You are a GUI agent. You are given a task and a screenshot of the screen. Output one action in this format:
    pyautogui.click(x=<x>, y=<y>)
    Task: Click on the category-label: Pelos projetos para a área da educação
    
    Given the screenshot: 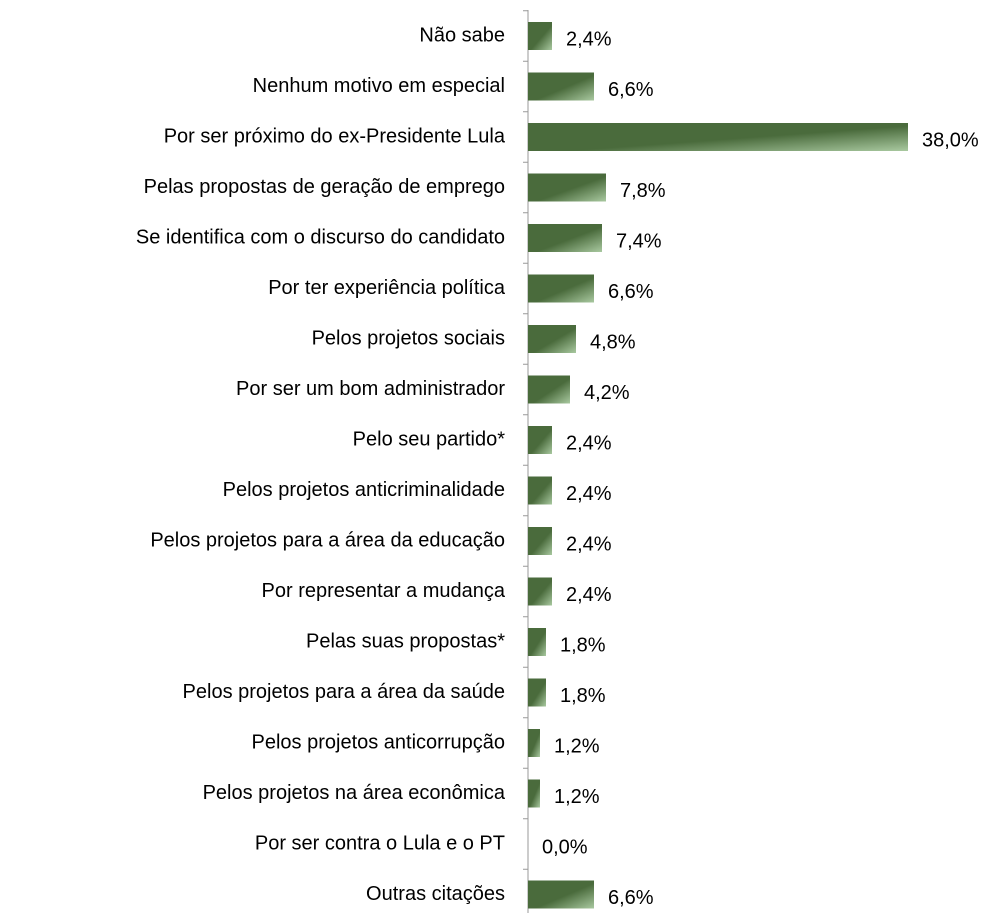 What is the action you would take?
    pyautogui.click(x=327, y=540)
    